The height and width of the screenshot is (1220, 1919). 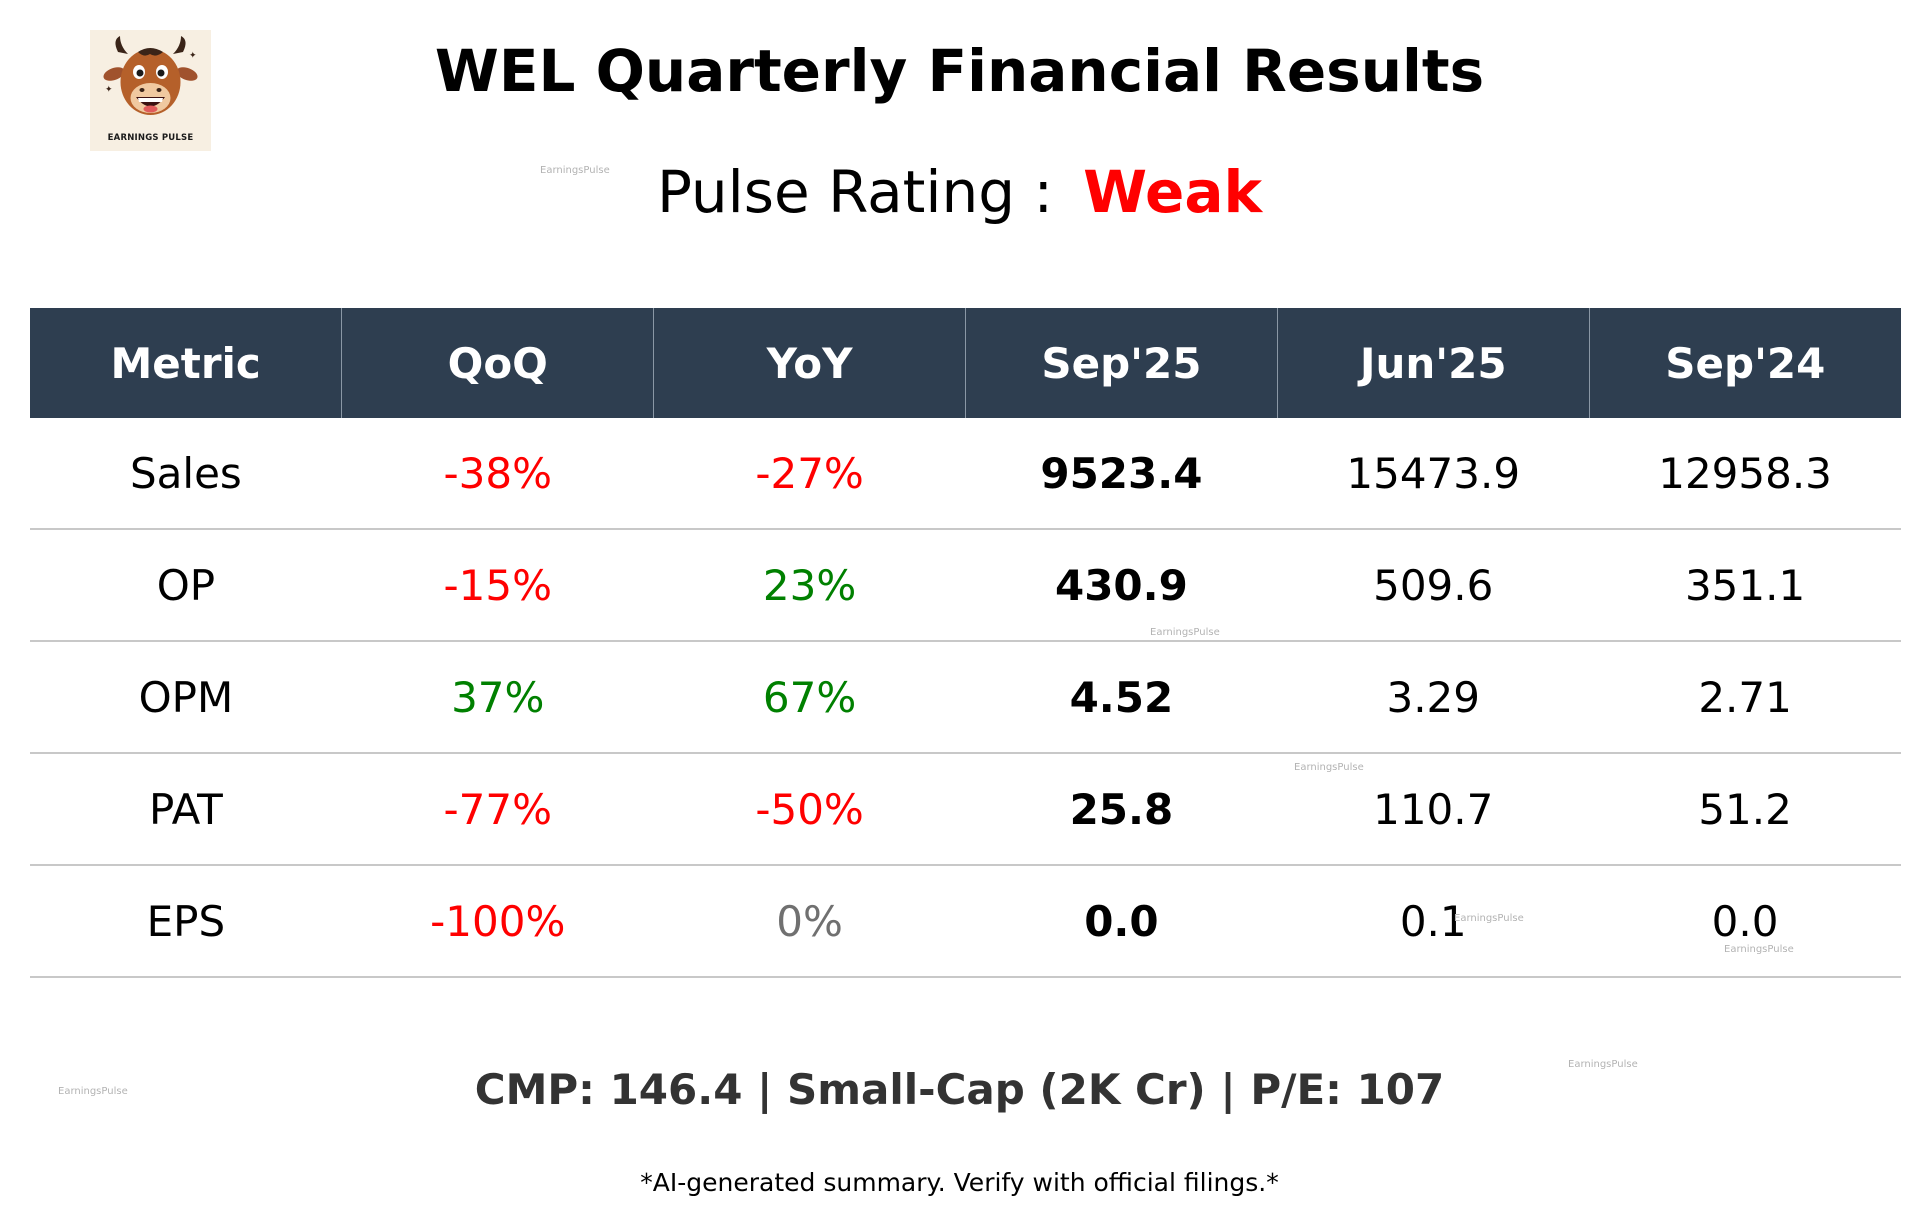 What do you see at coordinates (1121, 474) in the screenshot?
I see `sep25-cell: 9523.4` at bounding box center [1121, 474].